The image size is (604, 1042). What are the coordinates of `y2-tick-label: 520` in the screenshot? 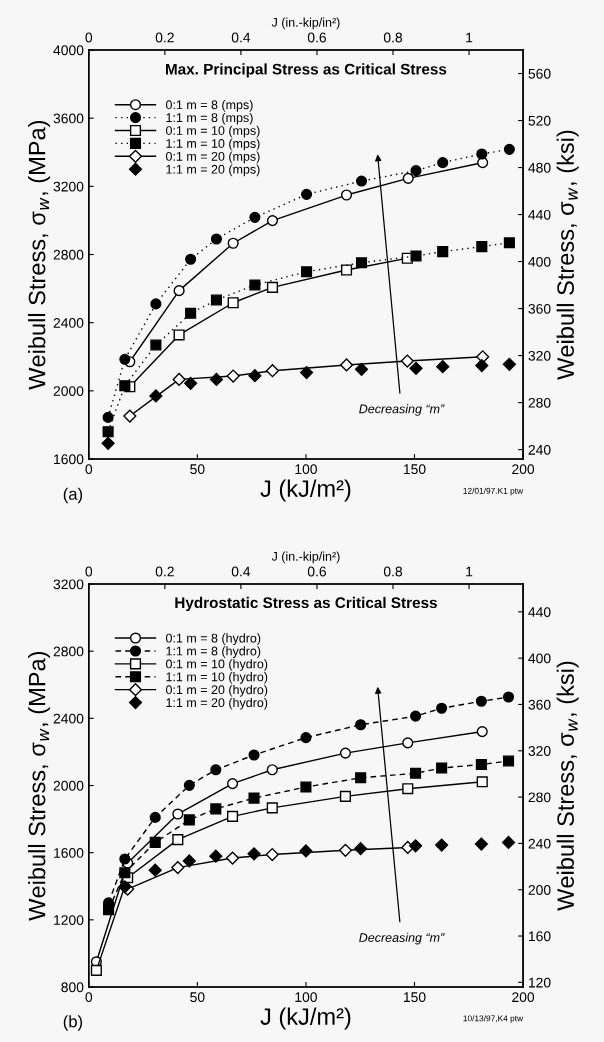 It's located at (539, 120).